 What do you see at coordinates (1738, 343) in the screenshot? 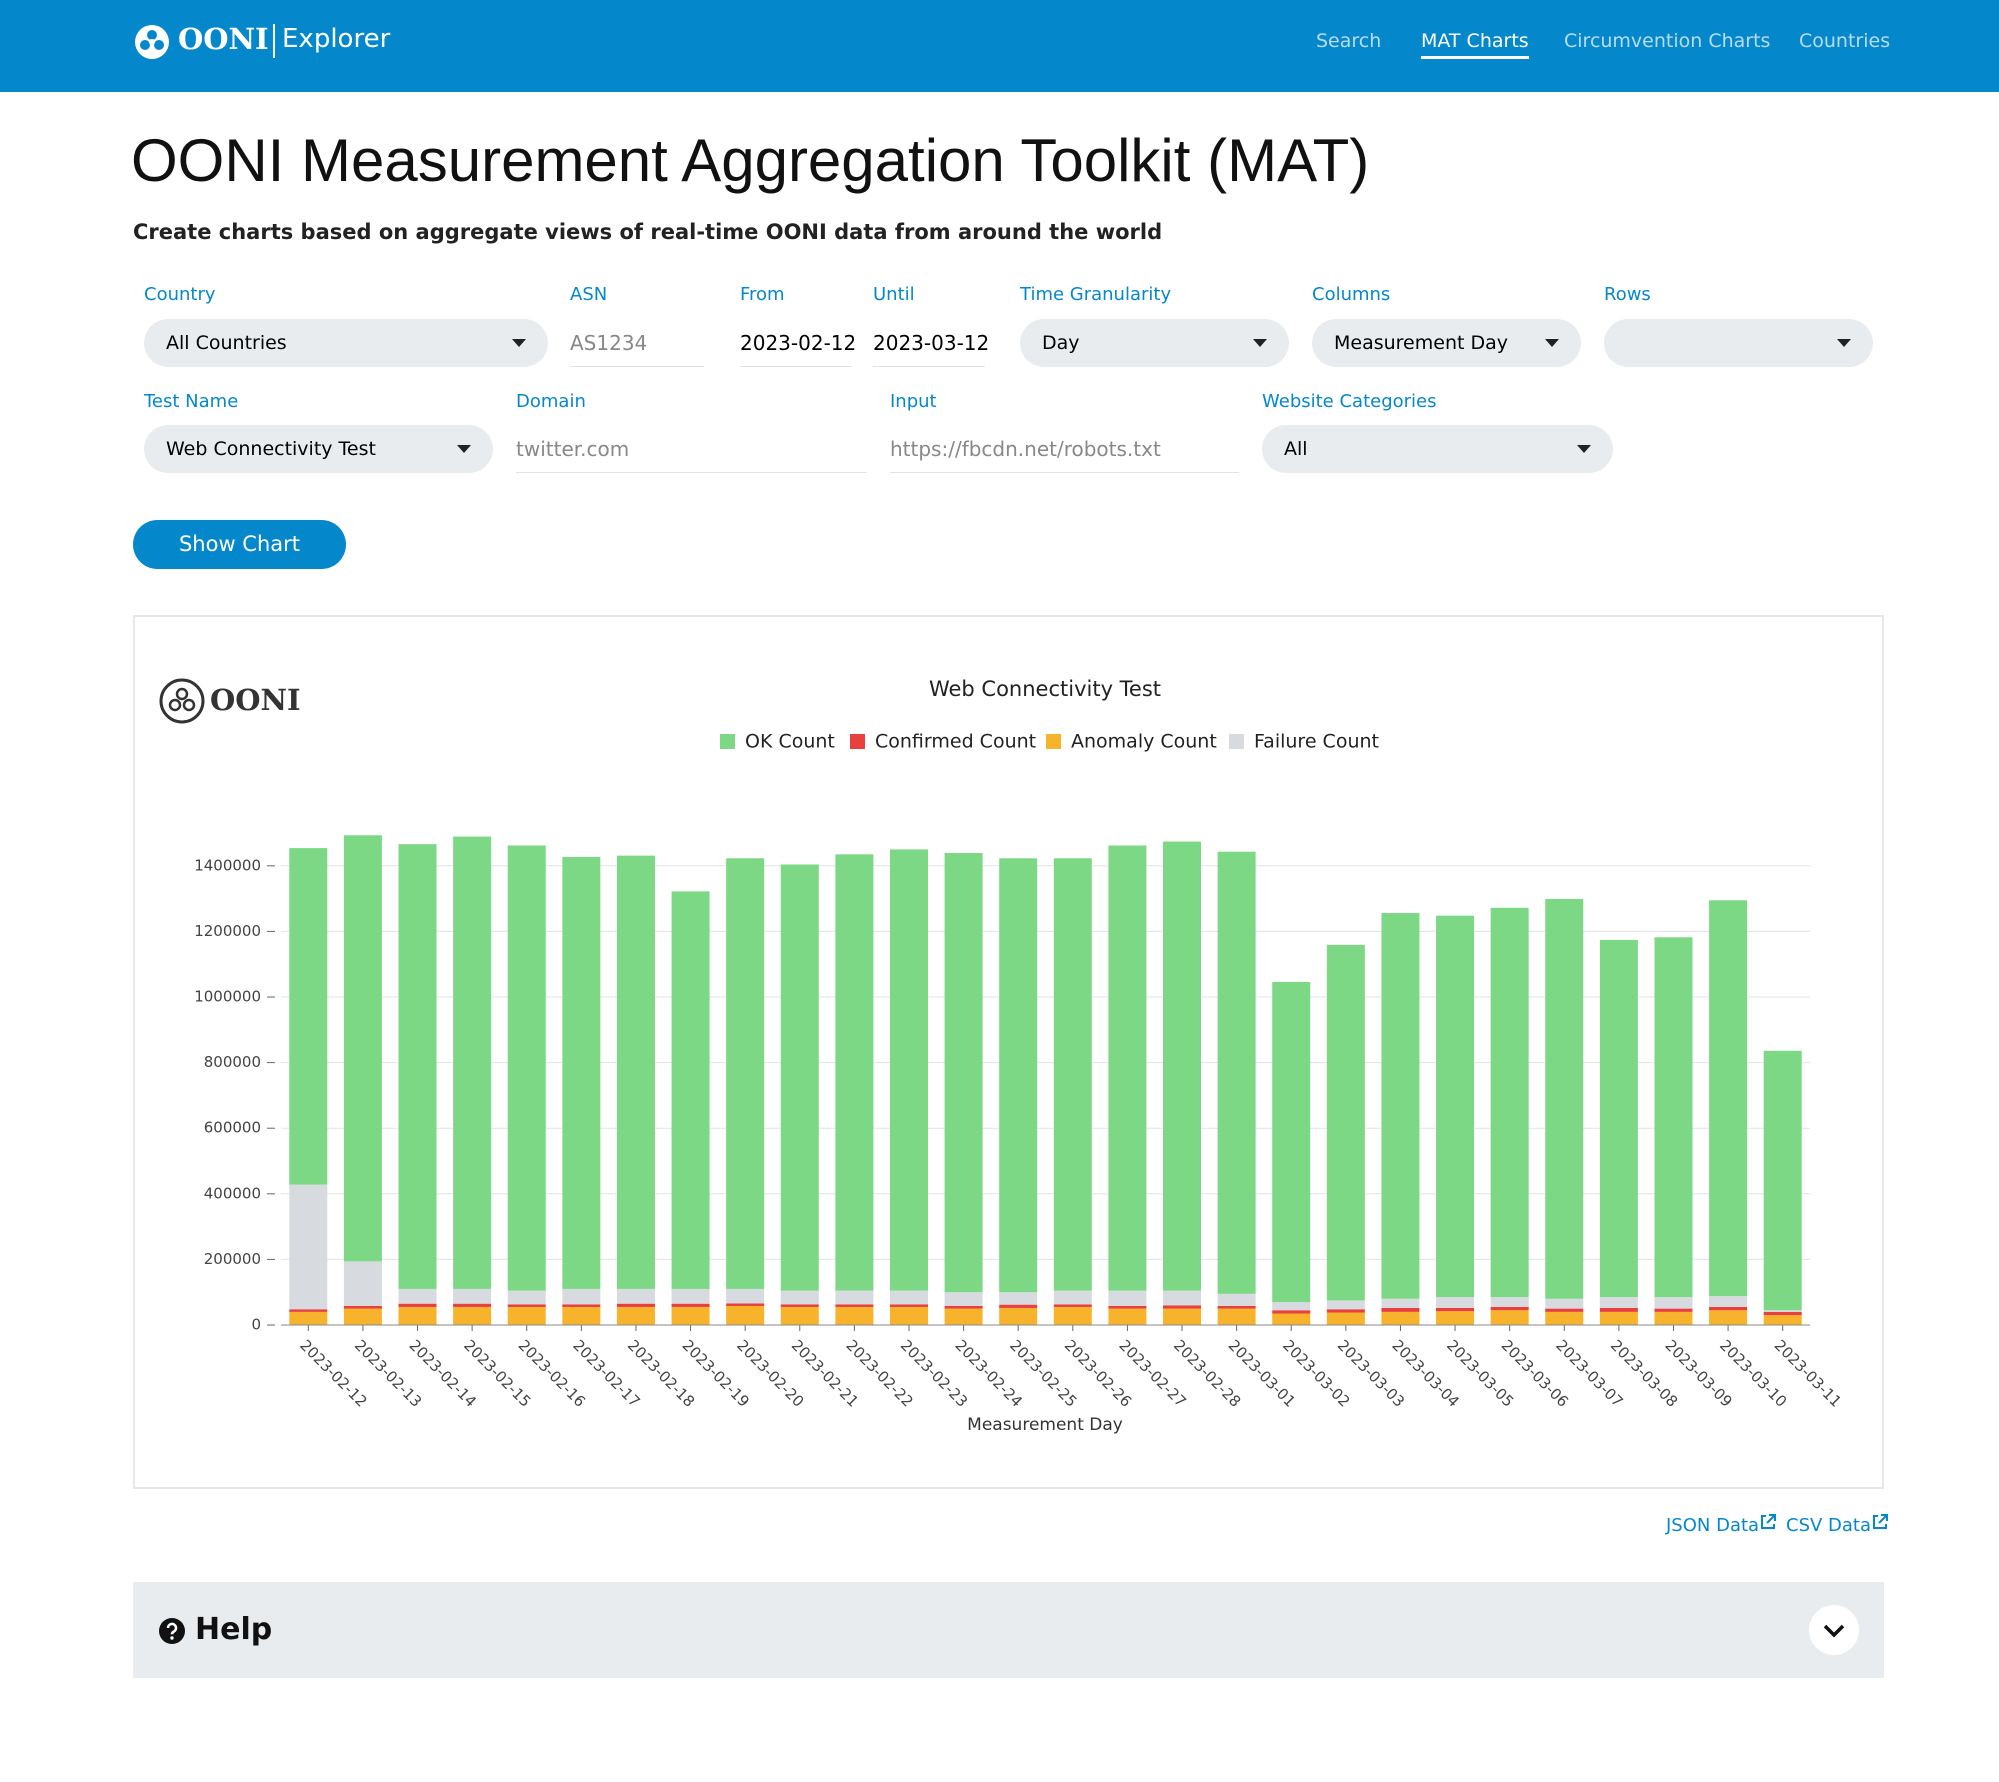
I see `rows-select` at bounding box center [1738, 343].